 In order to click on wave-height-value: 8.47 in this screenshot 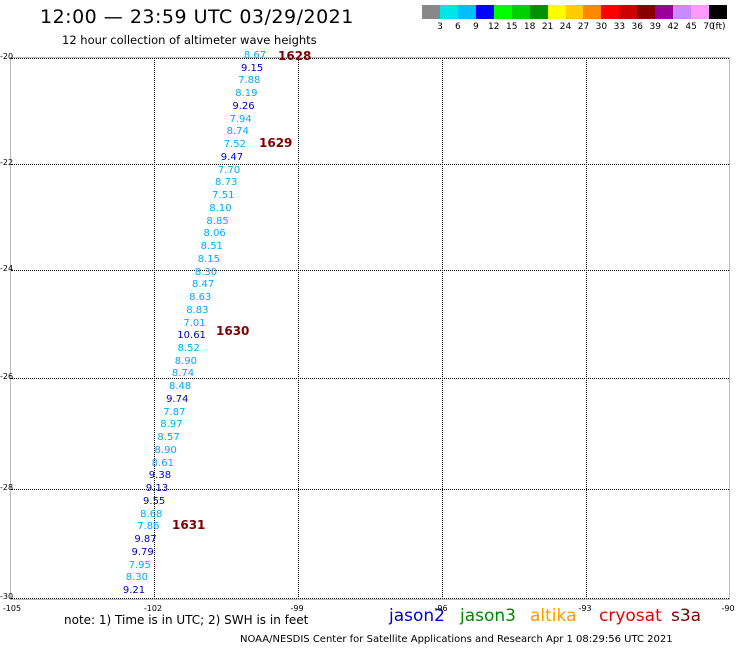, I will do `click(203, 285)`.